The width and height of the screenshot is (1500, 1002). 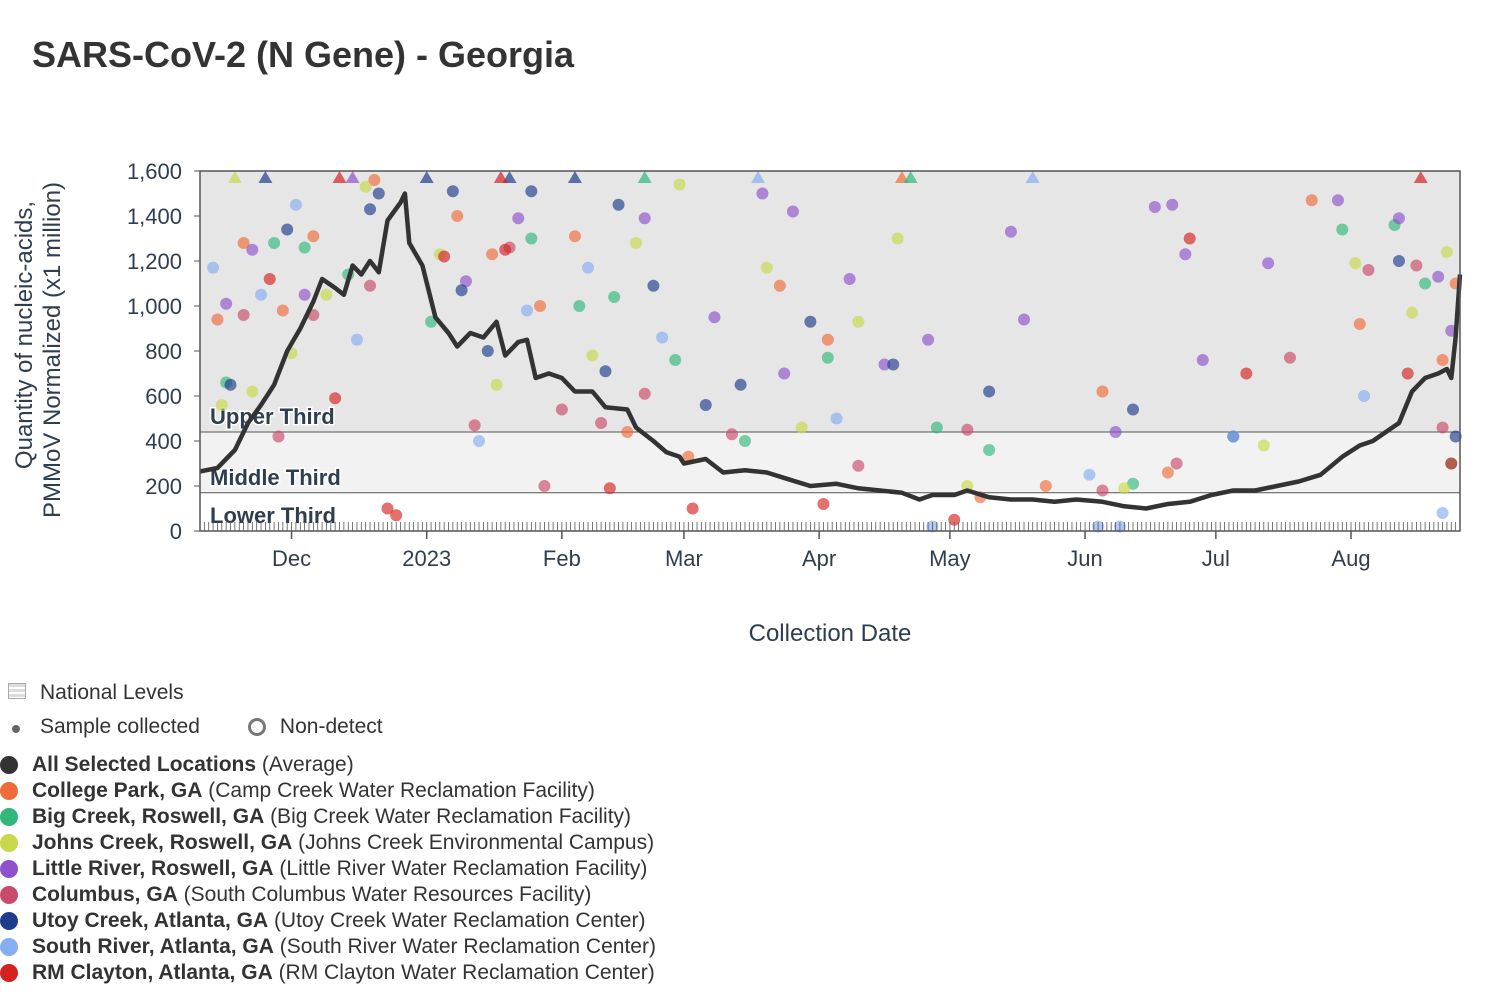 I want to click on x-tick-label-2: Feb, so click(x=562, y=558).